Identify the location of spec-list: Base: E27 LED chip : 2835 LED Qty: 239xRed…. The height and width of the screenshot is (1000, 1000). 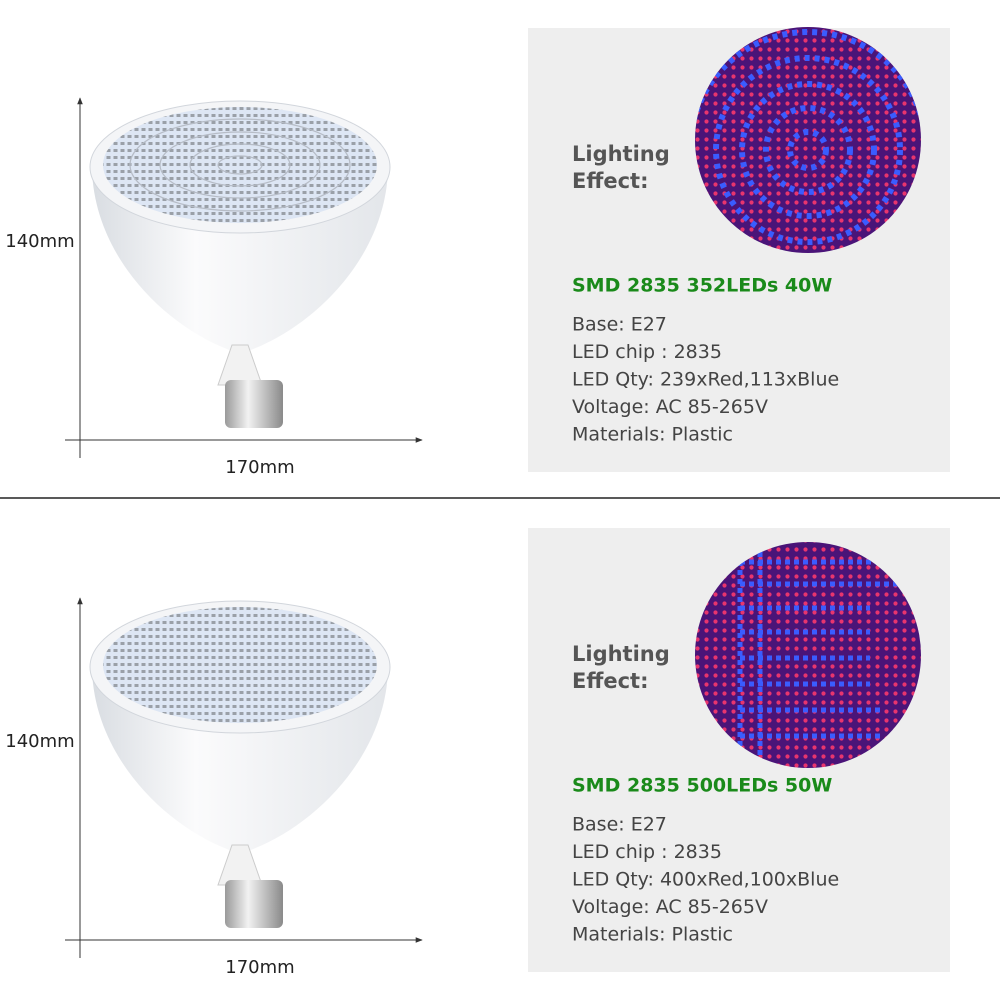
(705, 380).